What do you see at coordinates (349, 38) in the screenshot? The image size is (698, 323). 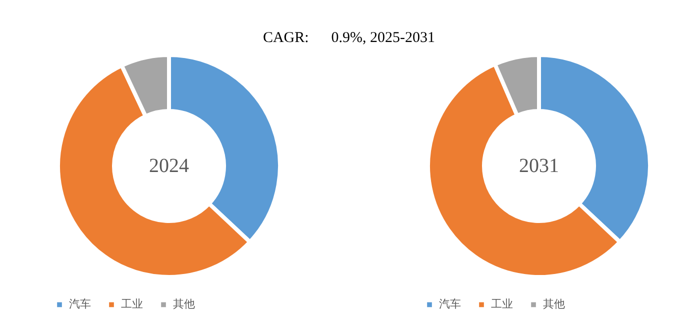 I see `text: CAGR: 0.9%, 2025-2031` at bounding box center [349, 38].